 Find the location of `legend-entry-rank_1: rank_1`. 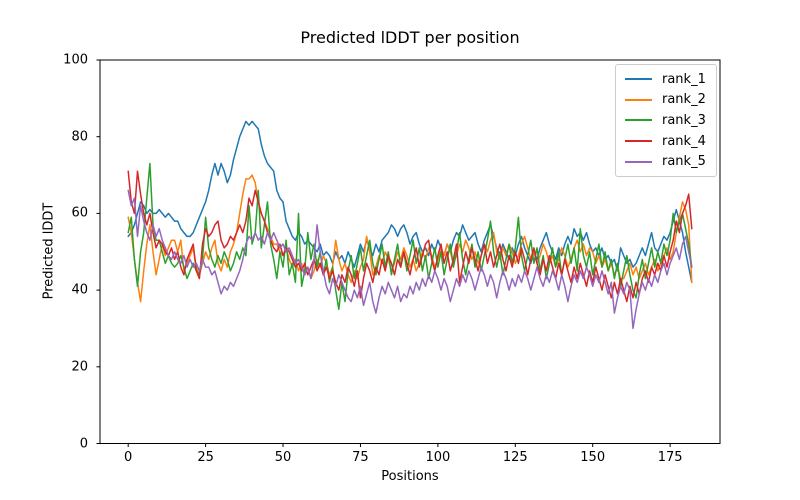

legend-entry-rank_1: rank_1 is located at coordinates (666, 79).